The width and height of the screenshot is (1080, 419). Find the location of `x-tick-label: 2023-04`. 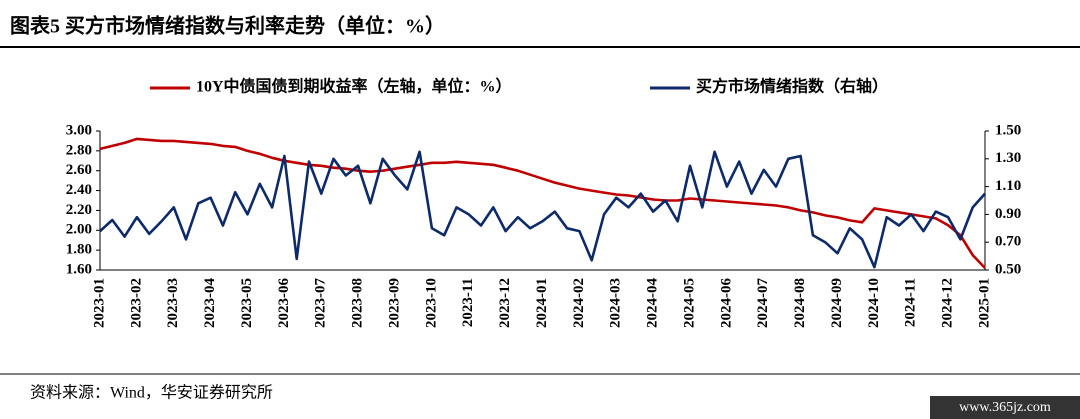

x-tick-label: 2023-04 is located at coordinates (210, 303).